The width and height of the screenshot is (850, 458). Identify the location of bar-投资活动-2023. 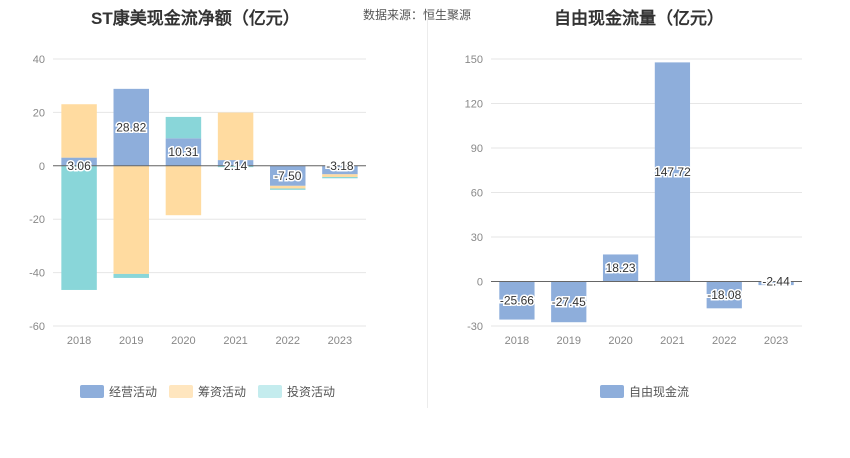
(340, 177).